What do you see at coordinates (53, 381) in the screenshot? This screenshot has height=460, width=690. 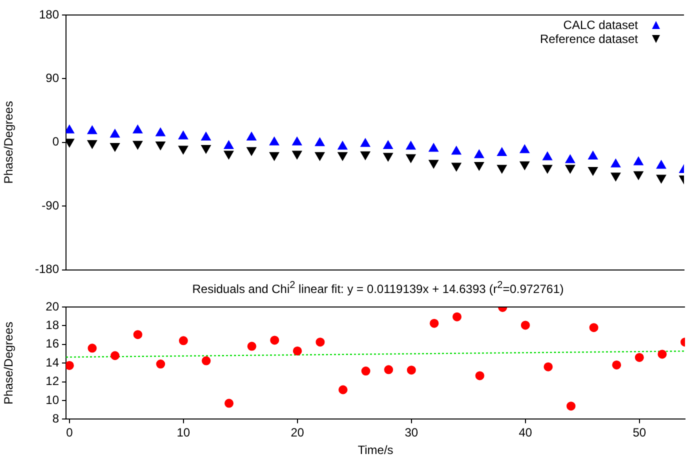 I see `y-tick-label: 12` at bounding box center [53, 381].